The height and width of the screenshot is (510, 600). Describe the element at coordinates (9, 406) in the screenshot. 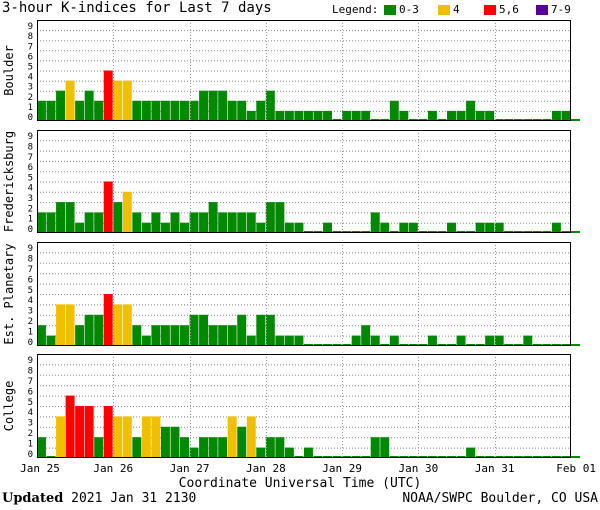

I see `panel-label-college: College` at that location.